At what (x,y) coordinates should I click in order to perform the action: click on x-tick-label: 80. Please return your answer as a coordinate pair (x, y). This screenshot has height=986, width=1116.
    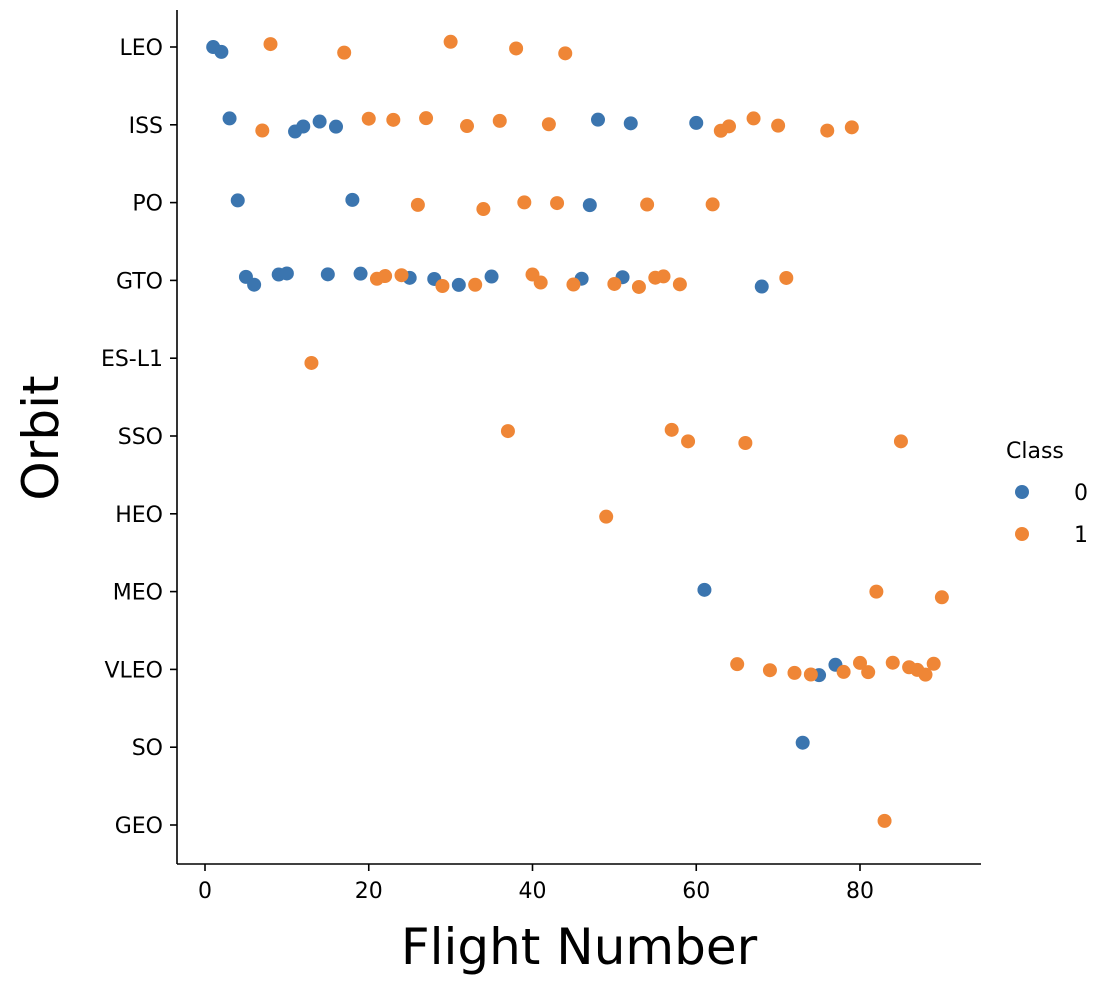
    Looking at the image, I should click on (860, 891).